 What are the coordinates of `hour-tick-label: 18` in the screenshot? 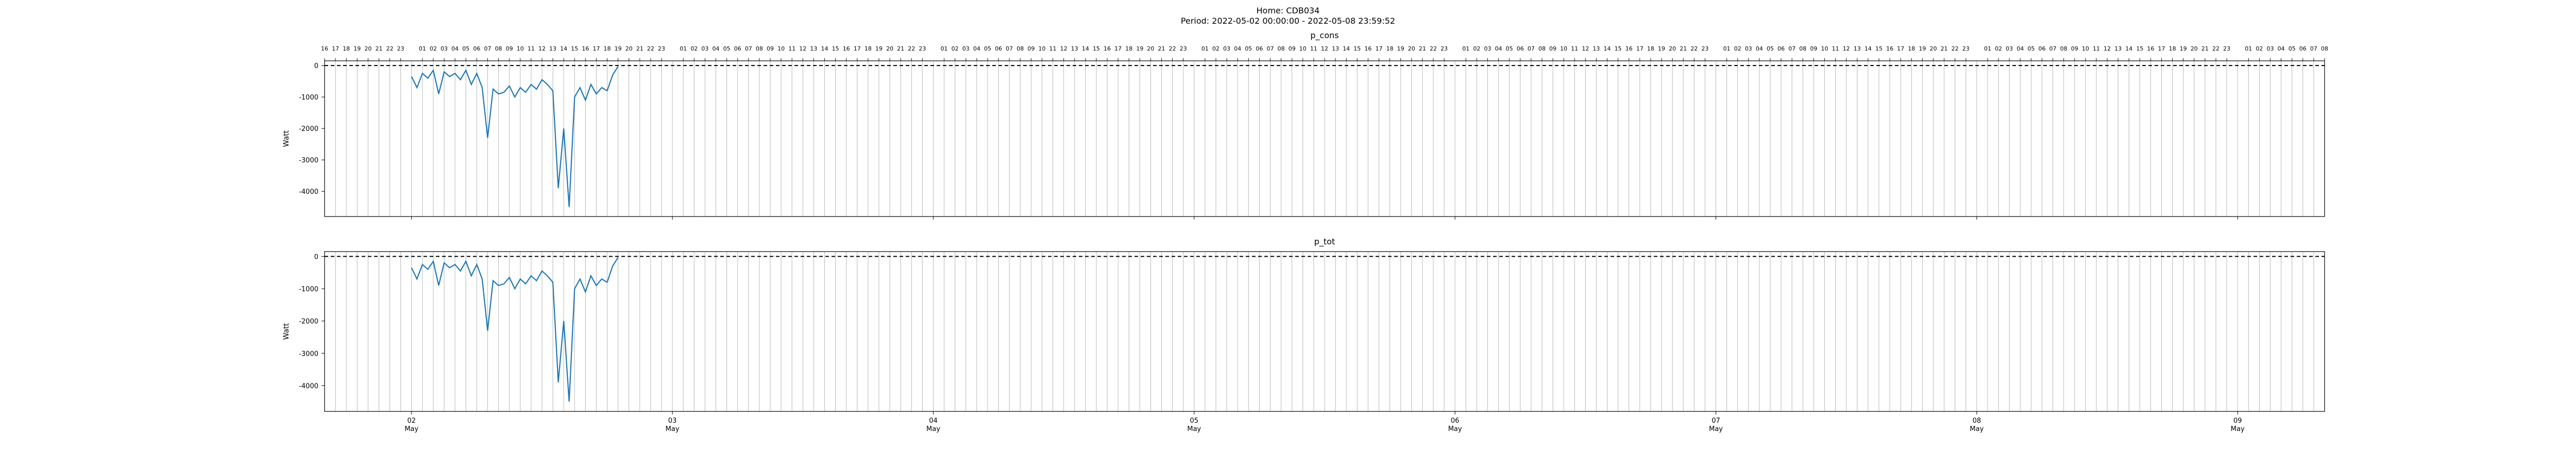 It's located at (346, 48).